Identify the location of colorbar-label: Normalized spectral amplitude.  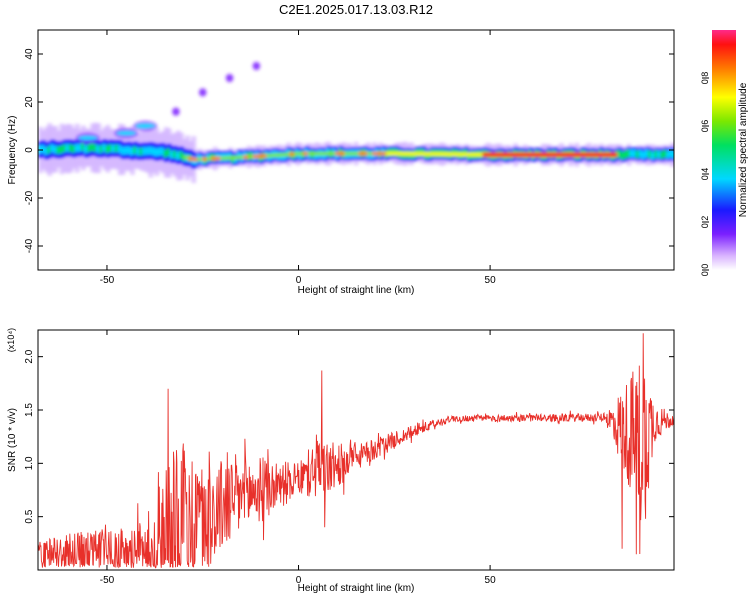
(743, 149).